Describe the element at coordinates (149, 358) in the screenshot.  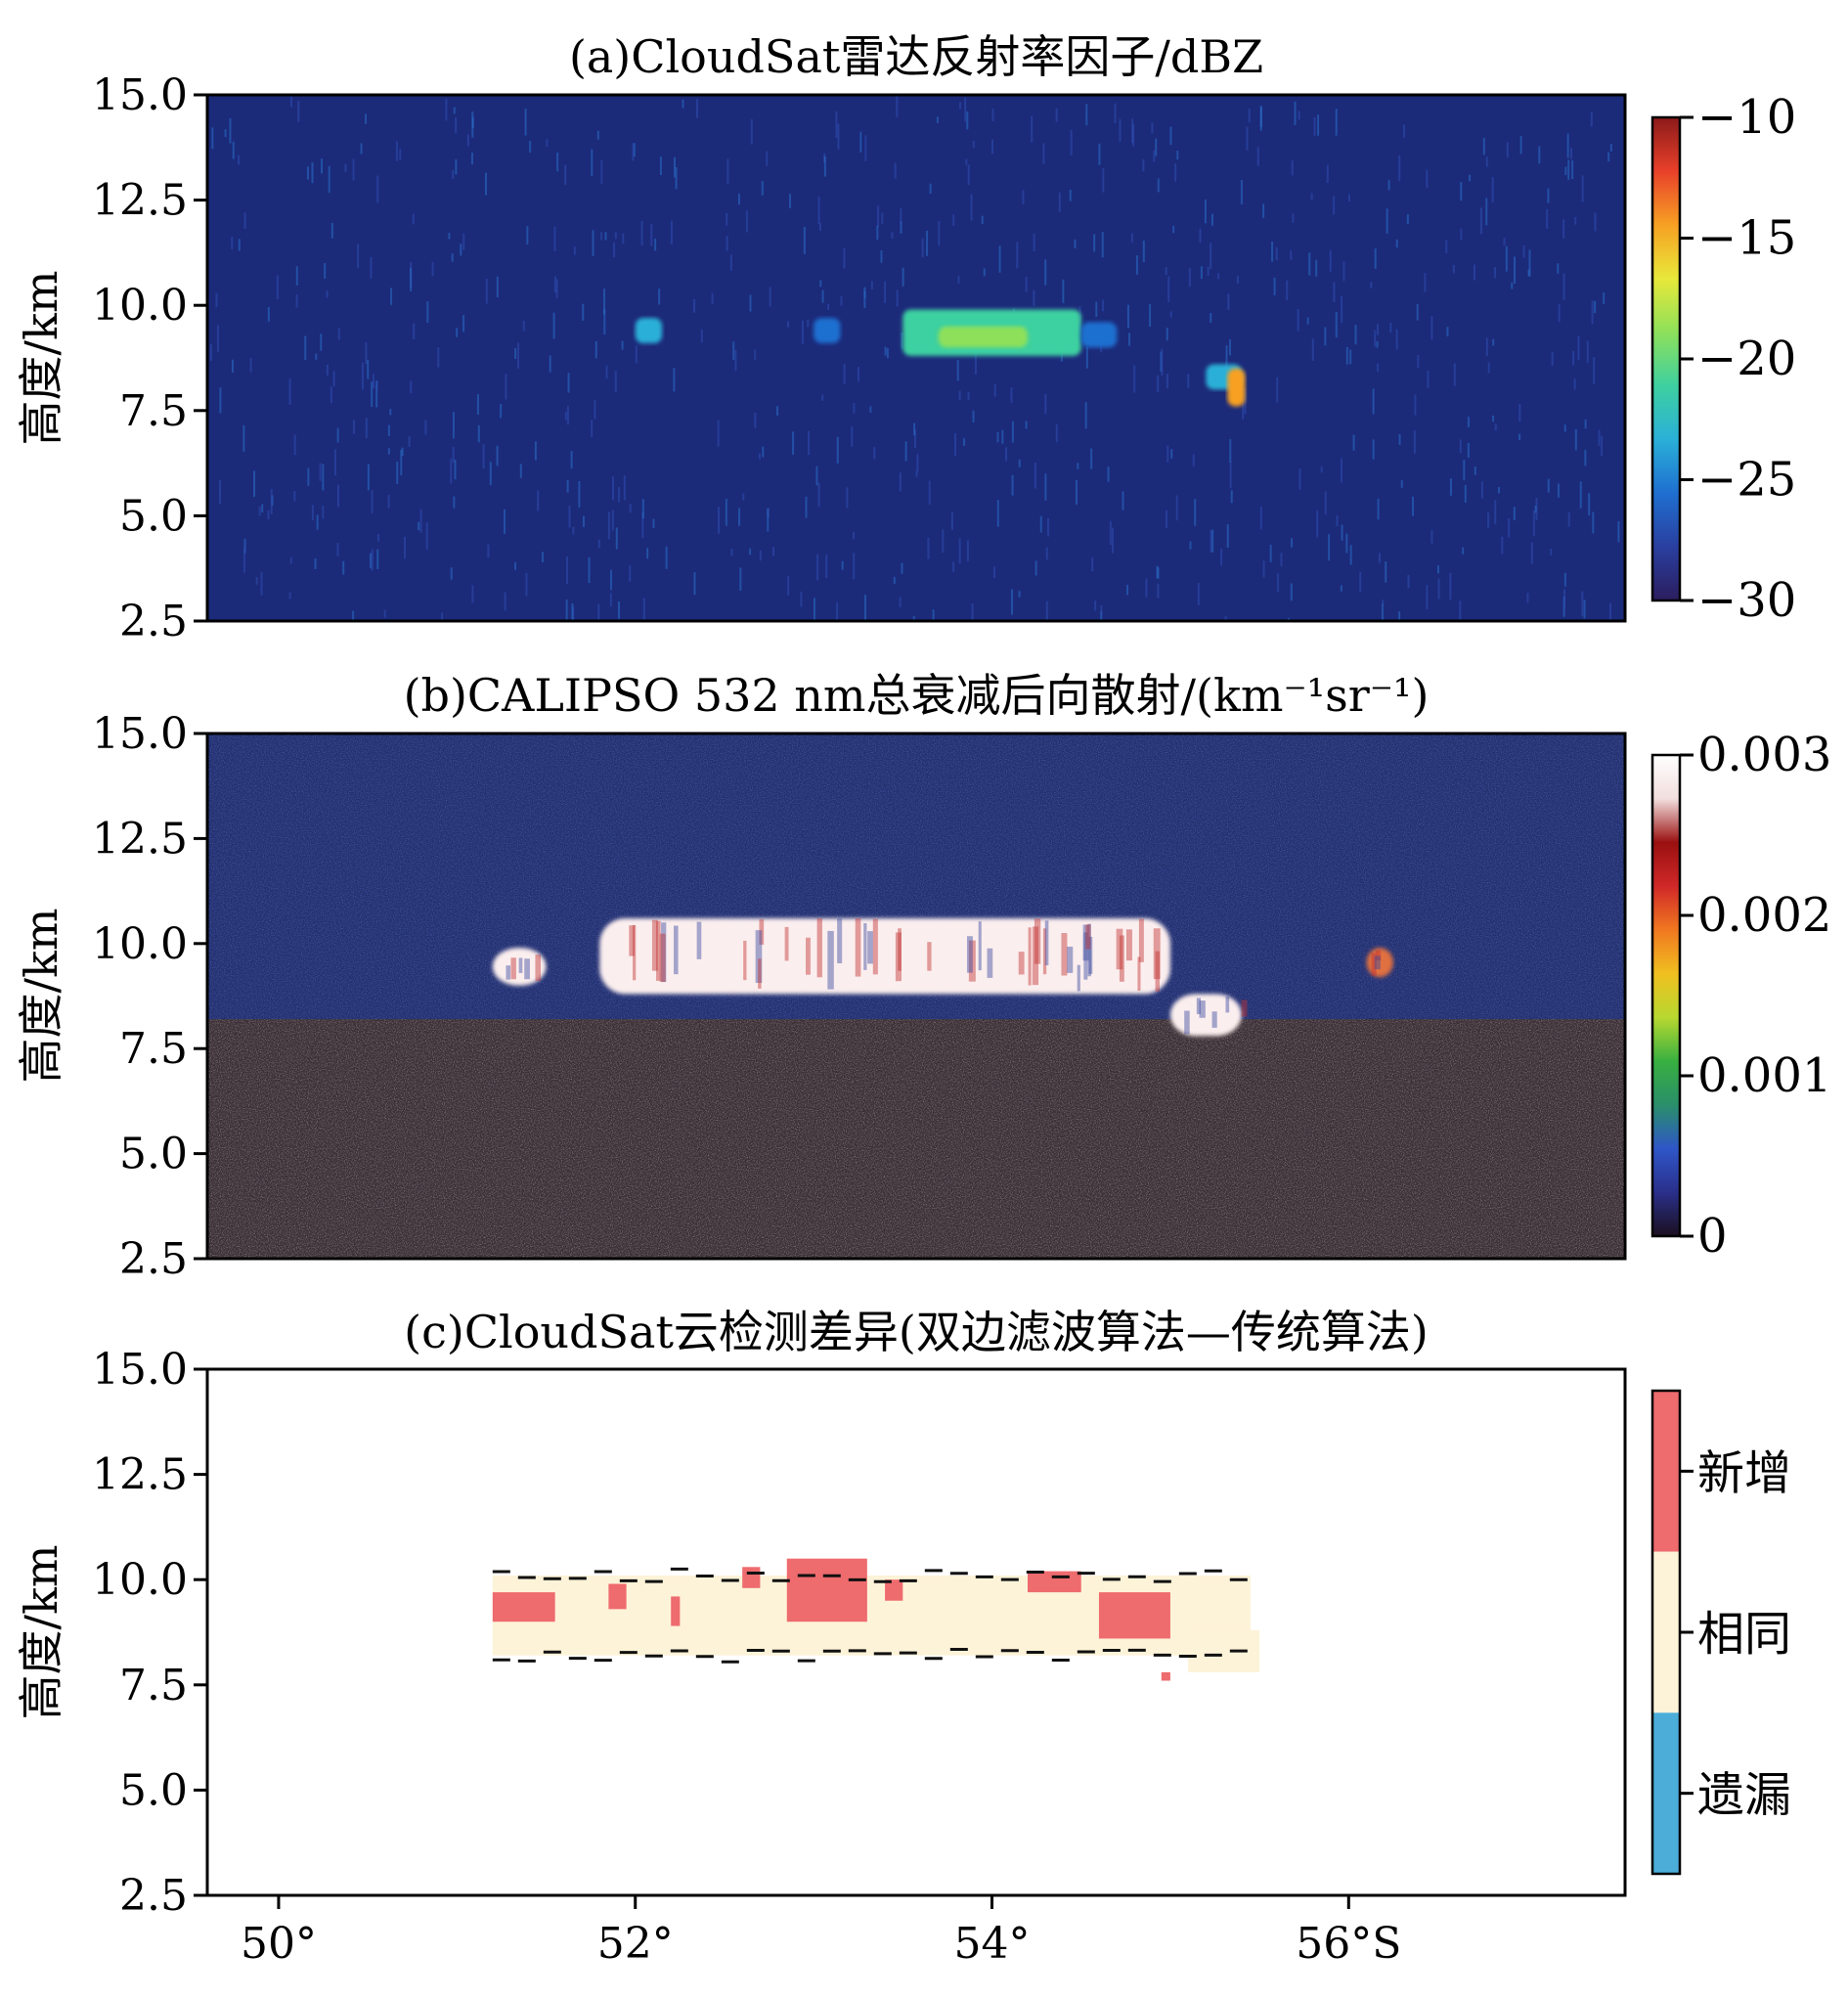
I see `panel-a-y-axis: 15.0 12.5 10.0 7.5 5.0 2.5` at that location.